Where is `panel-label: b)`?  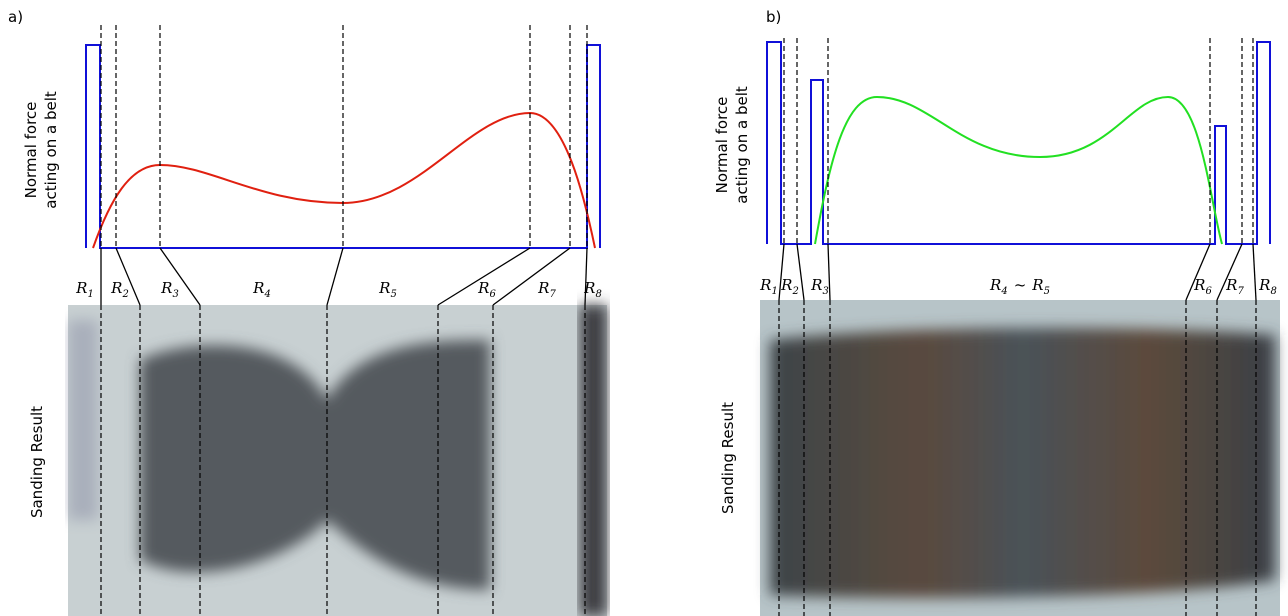 panel-label: b) is located at coordinates (773, 17).